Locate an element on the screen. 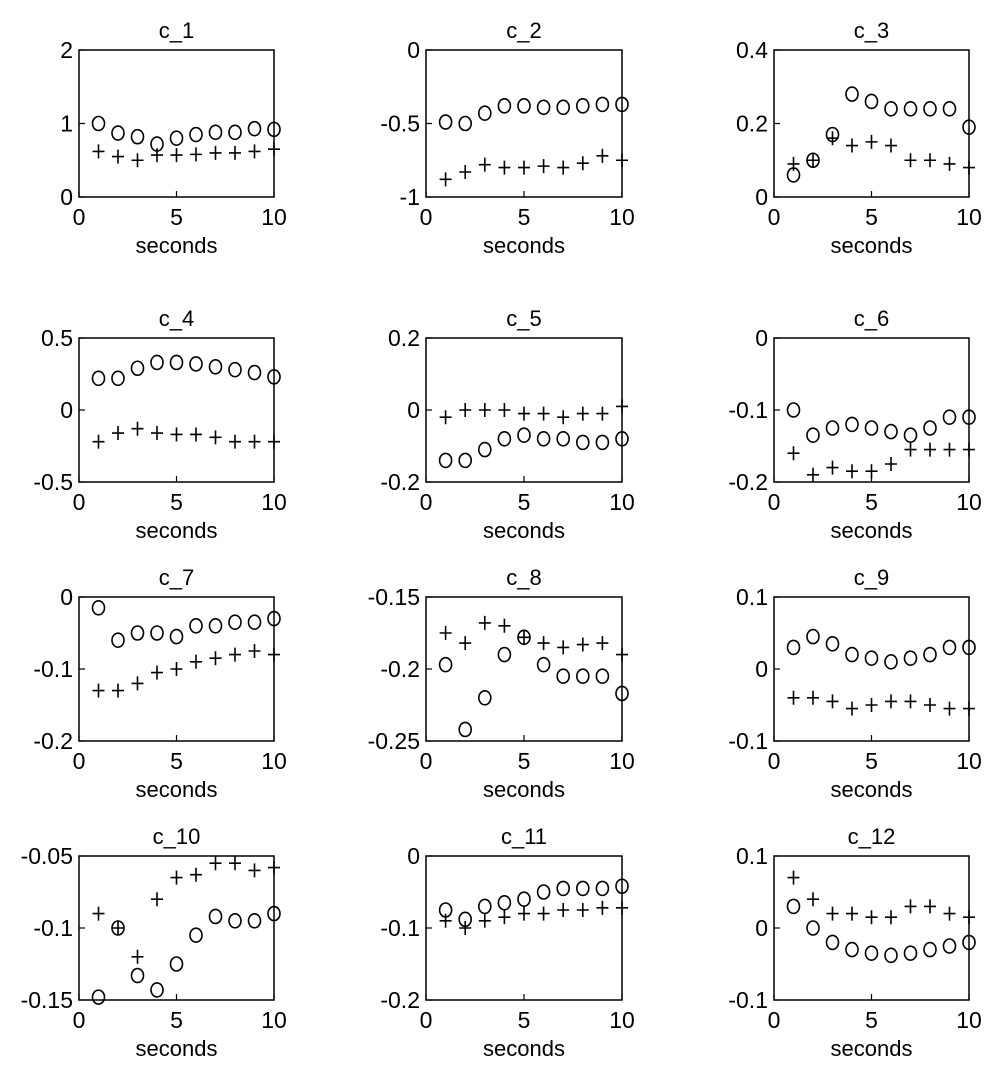  y-tick-label: -0.5 is located at coordinates (53, 482).